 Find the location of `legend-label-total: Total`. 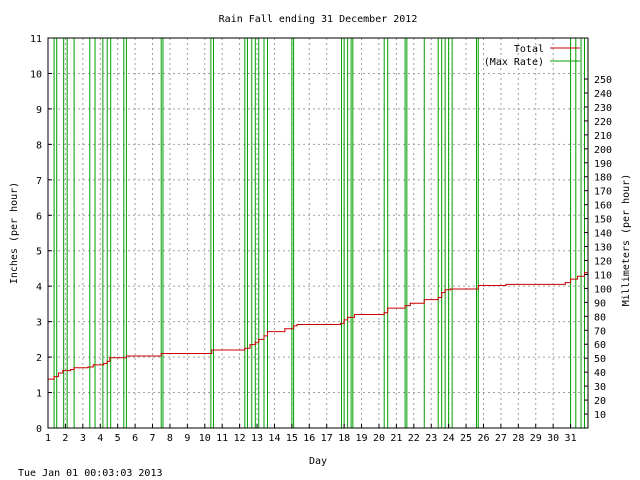

legend-label-total: Total is located at coordinates (529, 49).